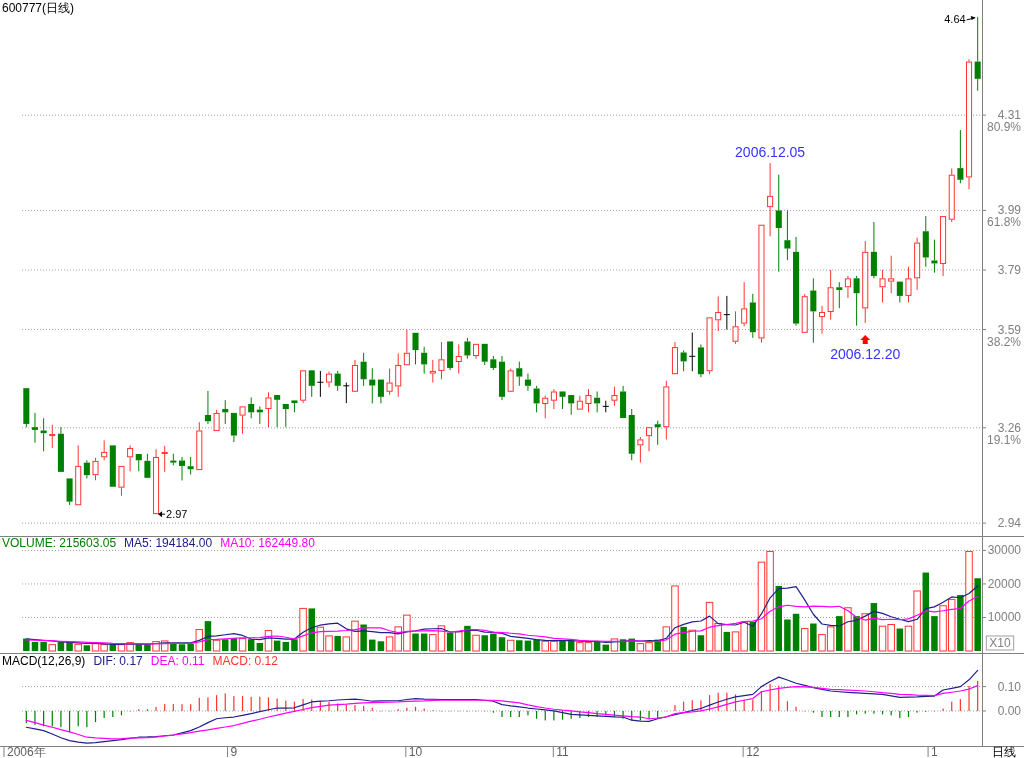  What do you see at coordinates (1009, 523) in the screenshot?
I see `y-tick-label: 2.94` at bounding box center [1009, 523].